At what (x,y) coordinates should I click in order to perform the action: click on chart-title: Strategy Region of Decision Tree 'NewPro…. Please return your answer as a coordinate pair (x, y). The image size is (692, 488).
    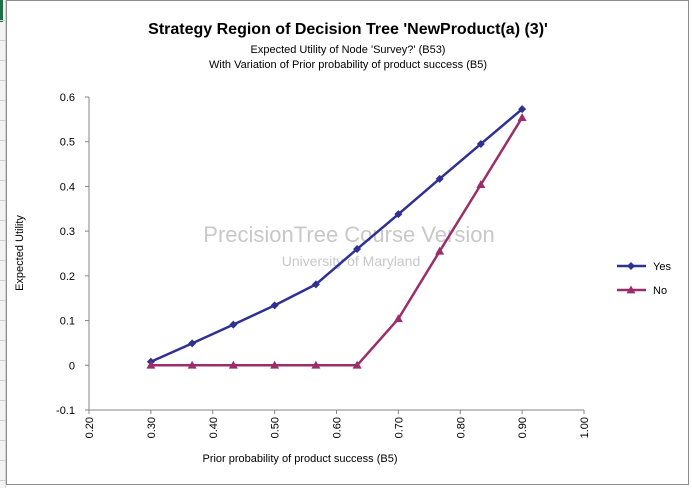
    Looking at the image, I should click on (348, 29).